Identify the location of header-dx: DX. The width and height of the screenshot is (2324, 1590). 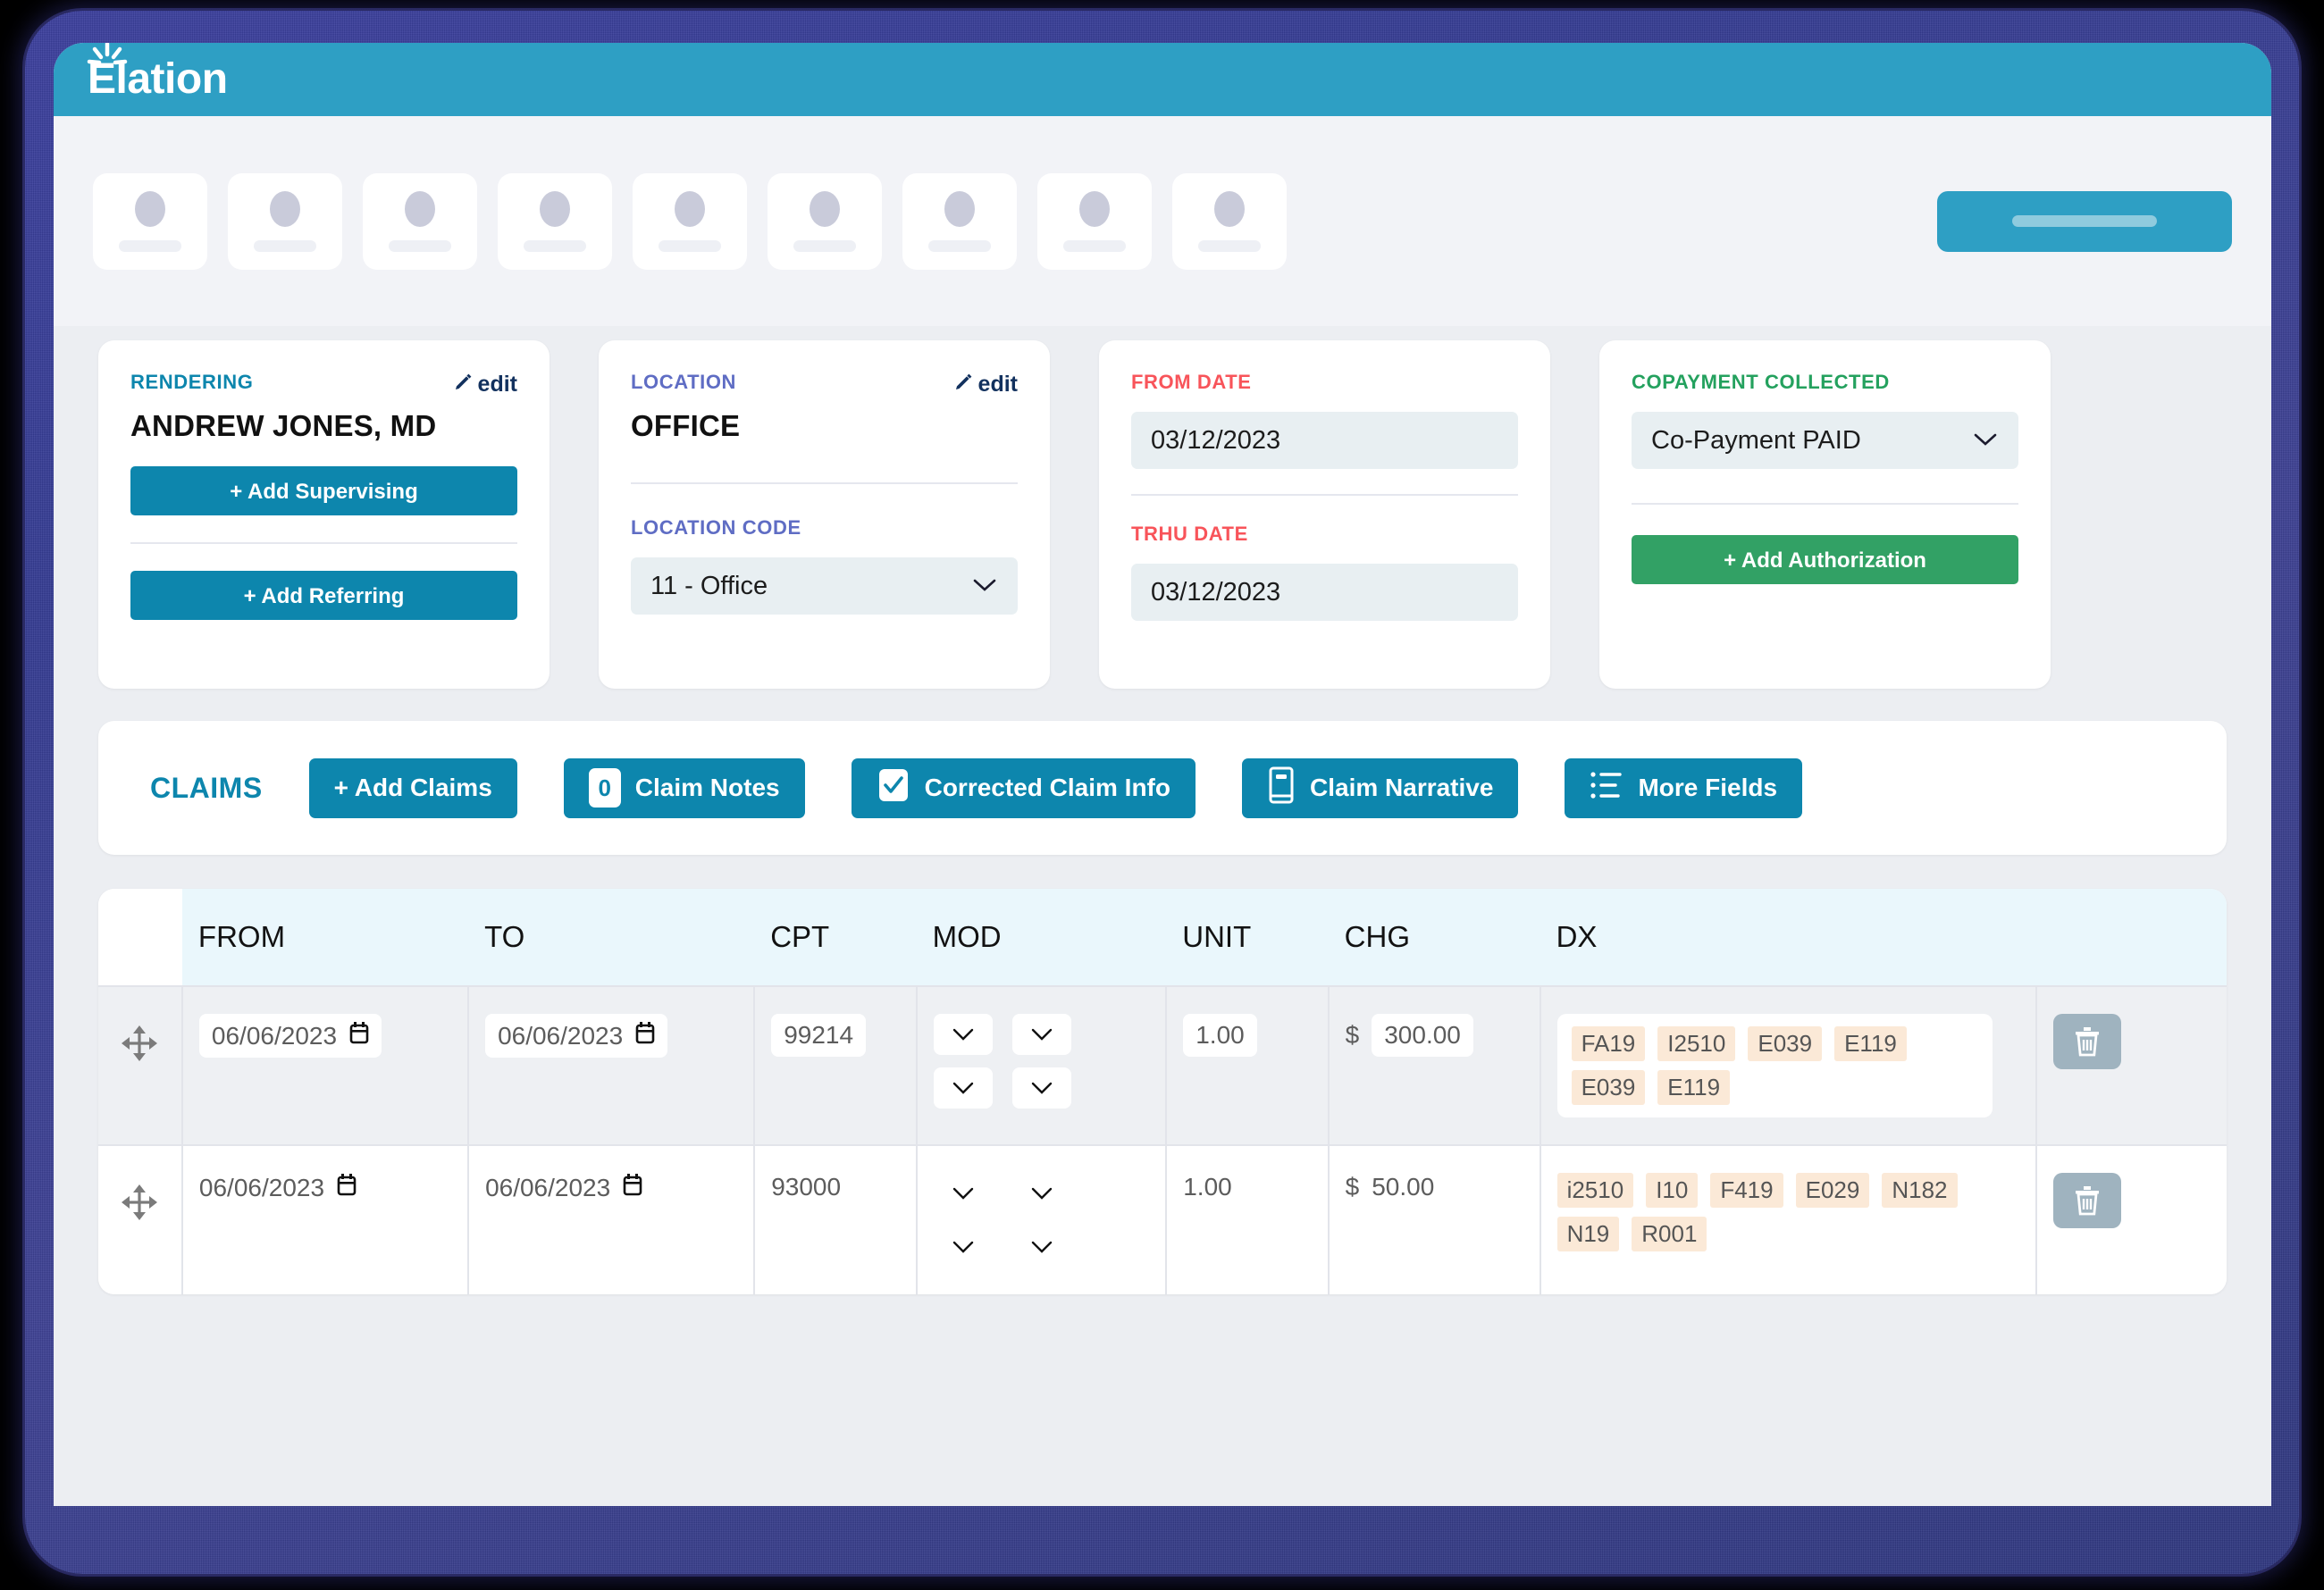
(1788, 937).